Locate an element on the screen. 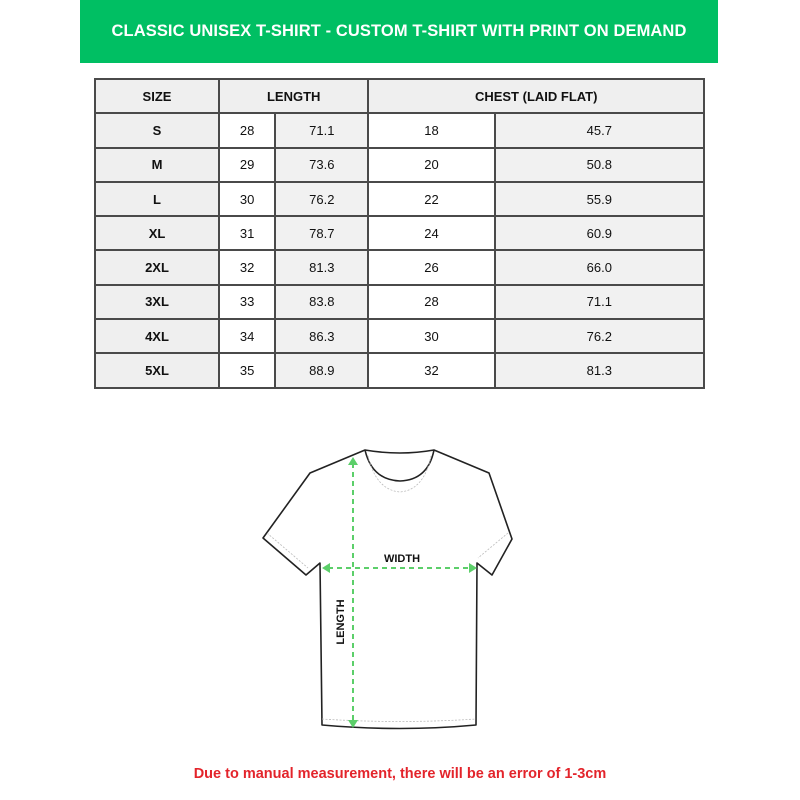 The height and width of the screenshot is (800, 800). cell-chest-cm: 76.2 is located at coordinates (599, 336).